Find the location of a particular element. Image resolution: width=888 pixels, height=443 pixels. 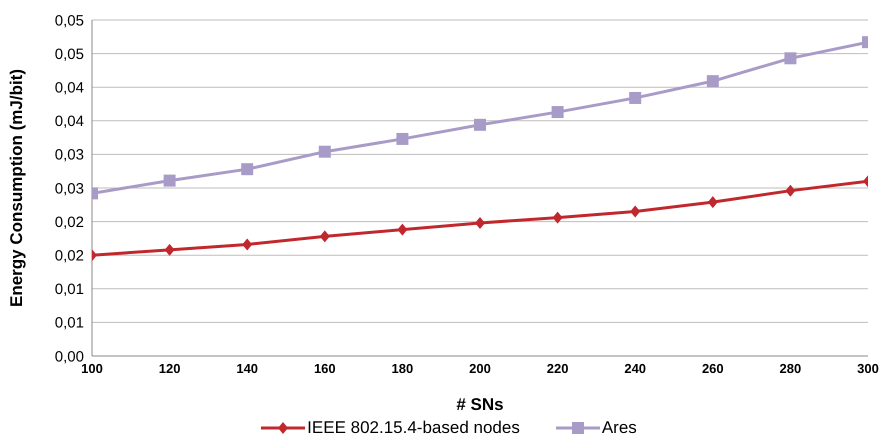

legend-label: IEEE 802.15.4-based nodes is located at coordinates (413, 428).